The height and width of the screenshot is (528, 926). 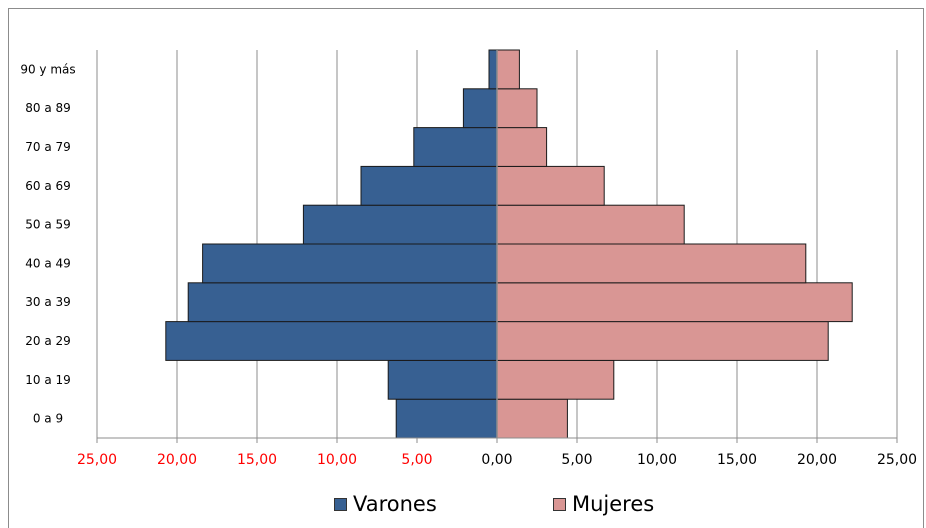 What do you see at coordinates (613, 504) in the screenshot?
I see `legend-label-mujeres: Mujeres` at bounding box center [613, 504].